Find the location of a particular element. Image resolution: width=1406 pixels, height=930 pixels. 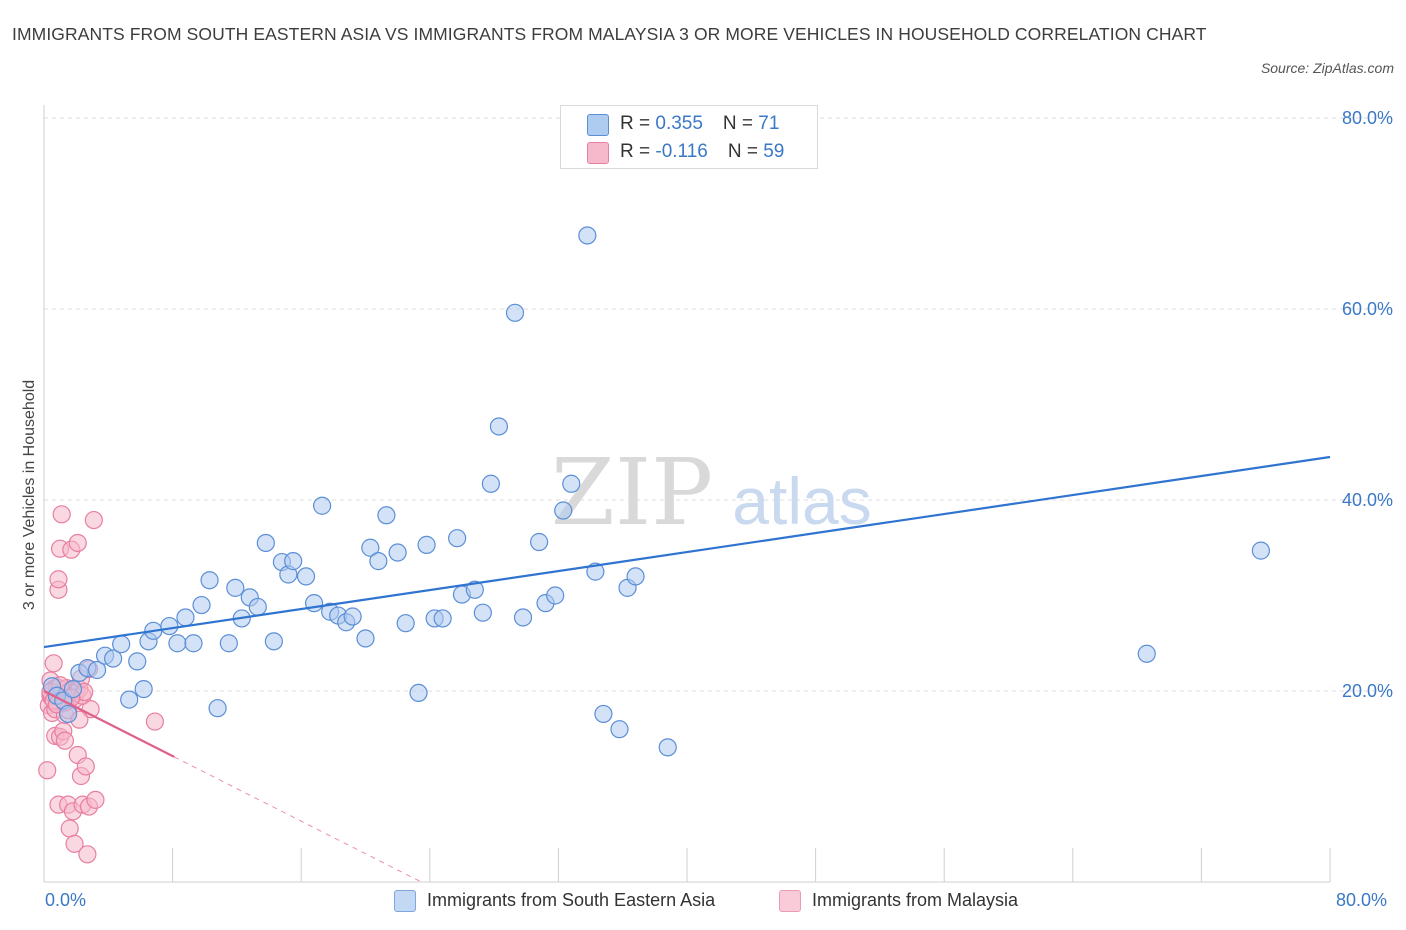

bottom-legend-swatch-blue is located at coordinates (405, 901).